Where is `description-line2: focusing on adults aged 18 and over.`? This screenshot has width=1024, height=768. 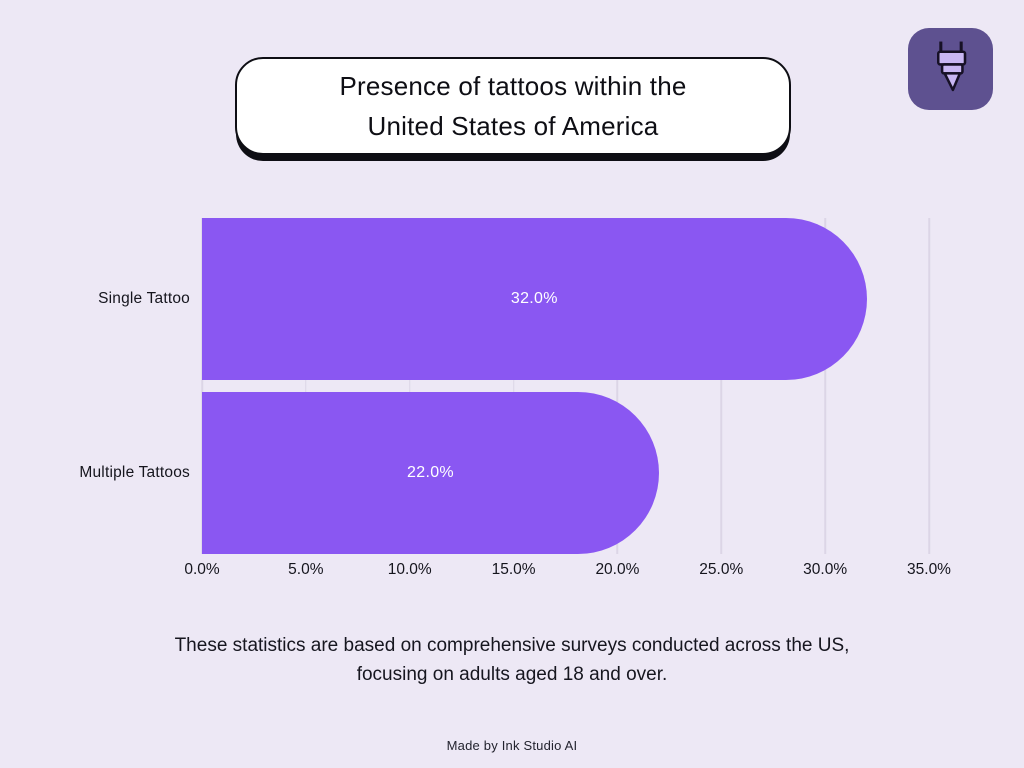
description-line2: focusing on adults aged 18 and over. is located at coordinates (512, 674).